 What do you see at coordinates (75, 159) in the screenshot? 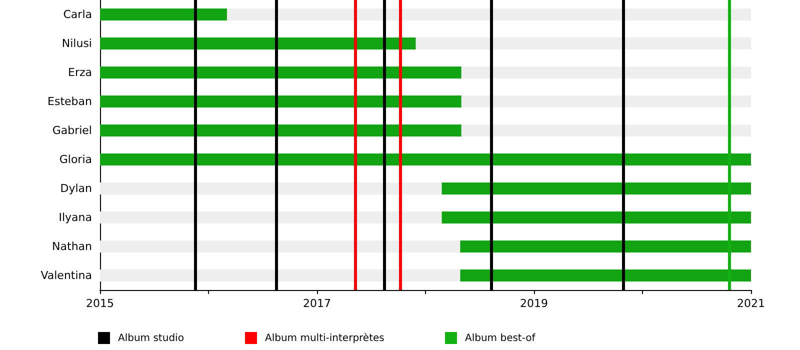
I see `y-tick-label: Gloria` at bounding box center [75, 159].